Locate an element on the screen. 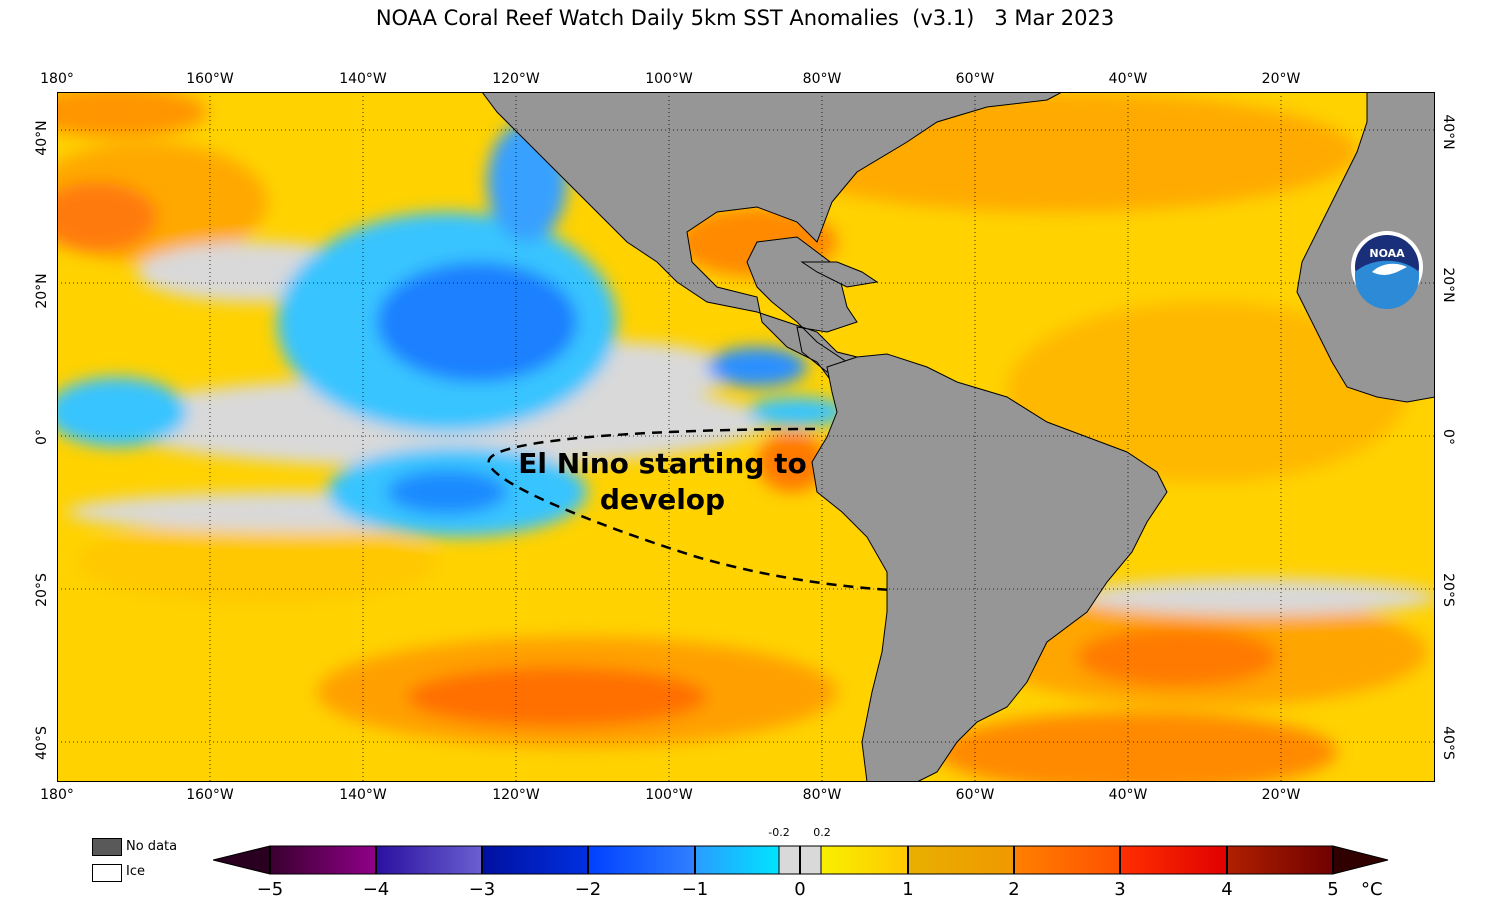 Image resolution: width=1490 pixels, height=909 pixels. warm-patch-c-atlantic is located at coordinates (1207, 392).